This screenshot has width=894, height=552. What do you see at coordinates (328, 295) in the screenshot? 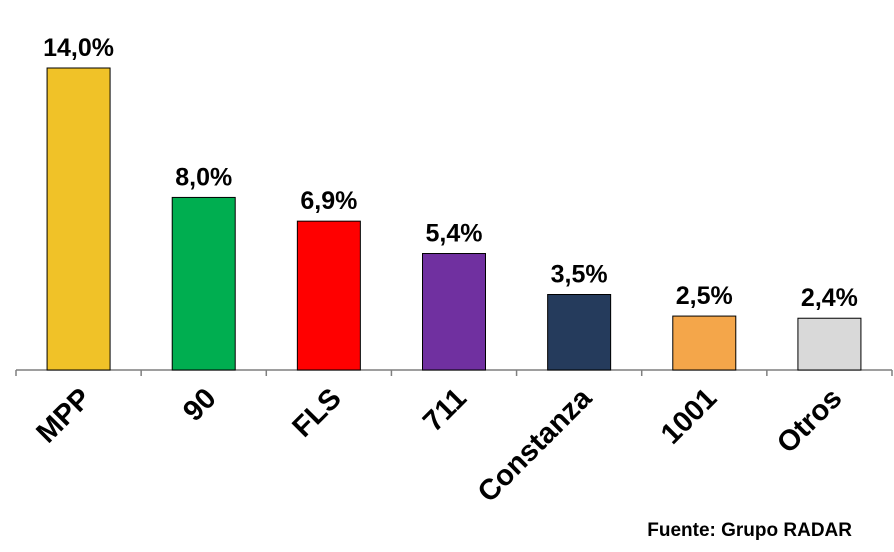
I see `bar-fls` at bounding box center [328, 295].